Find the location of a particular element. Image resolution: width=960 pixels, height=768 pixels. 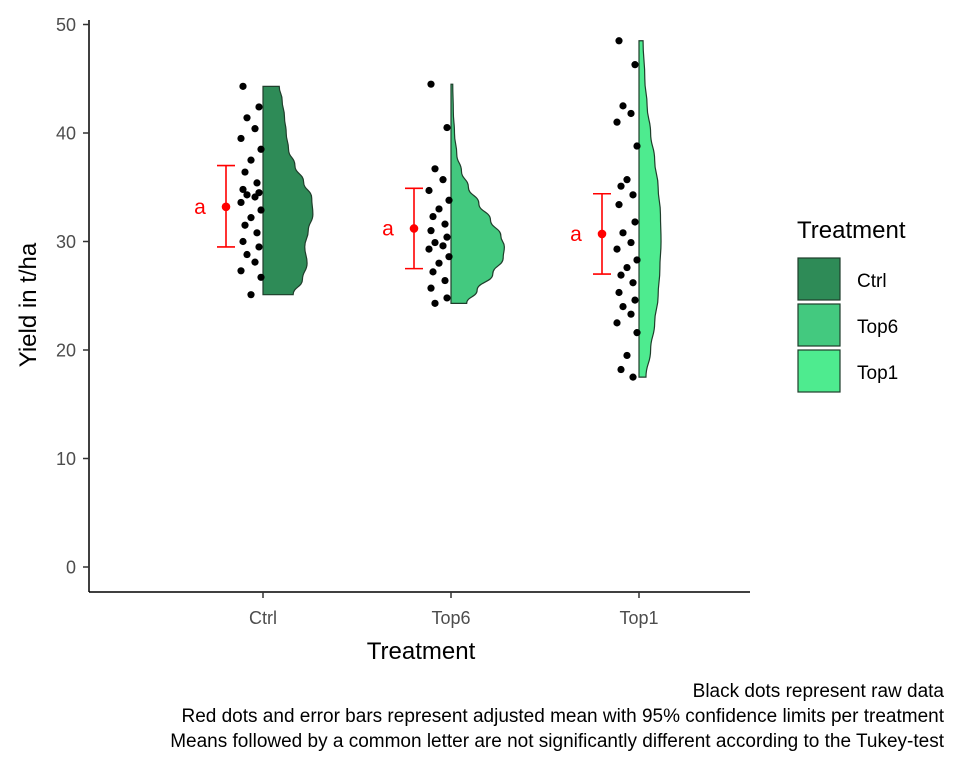

y-tick-label: 10 is located at coordinates (66, 459).